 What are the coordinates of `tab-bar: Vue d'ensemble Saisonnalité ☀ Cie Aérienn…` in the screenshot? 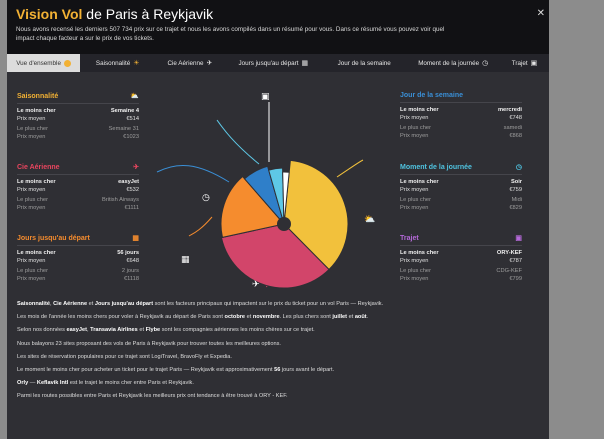 It's located at (278, 63).